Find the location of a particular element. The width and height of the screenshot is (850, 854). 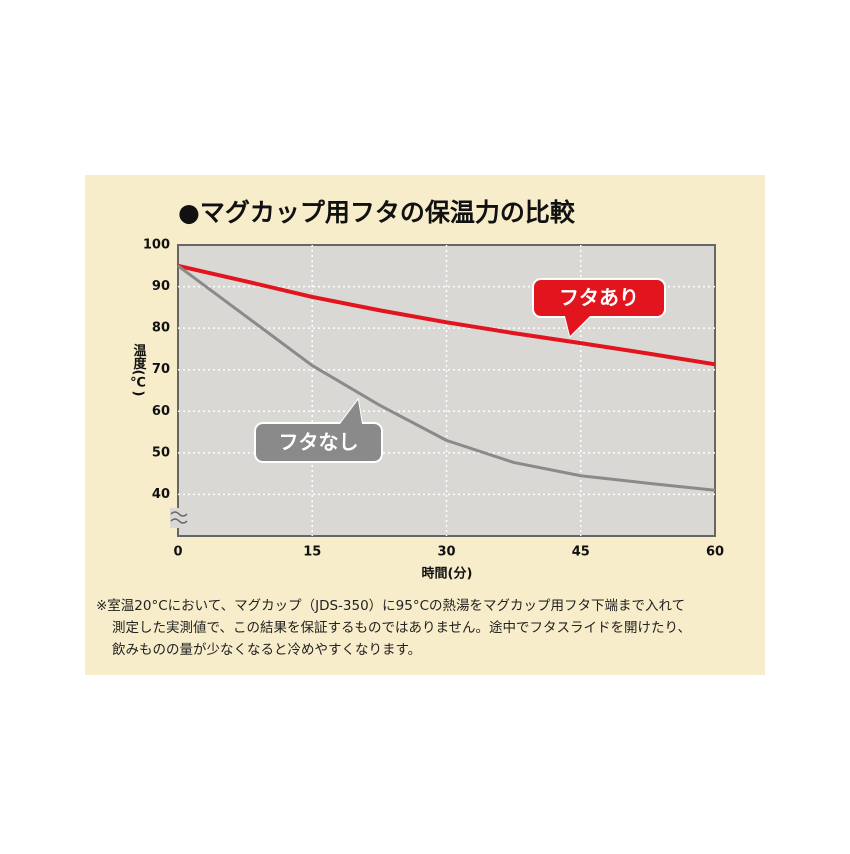

series-line is located at coordinates (446, 315).